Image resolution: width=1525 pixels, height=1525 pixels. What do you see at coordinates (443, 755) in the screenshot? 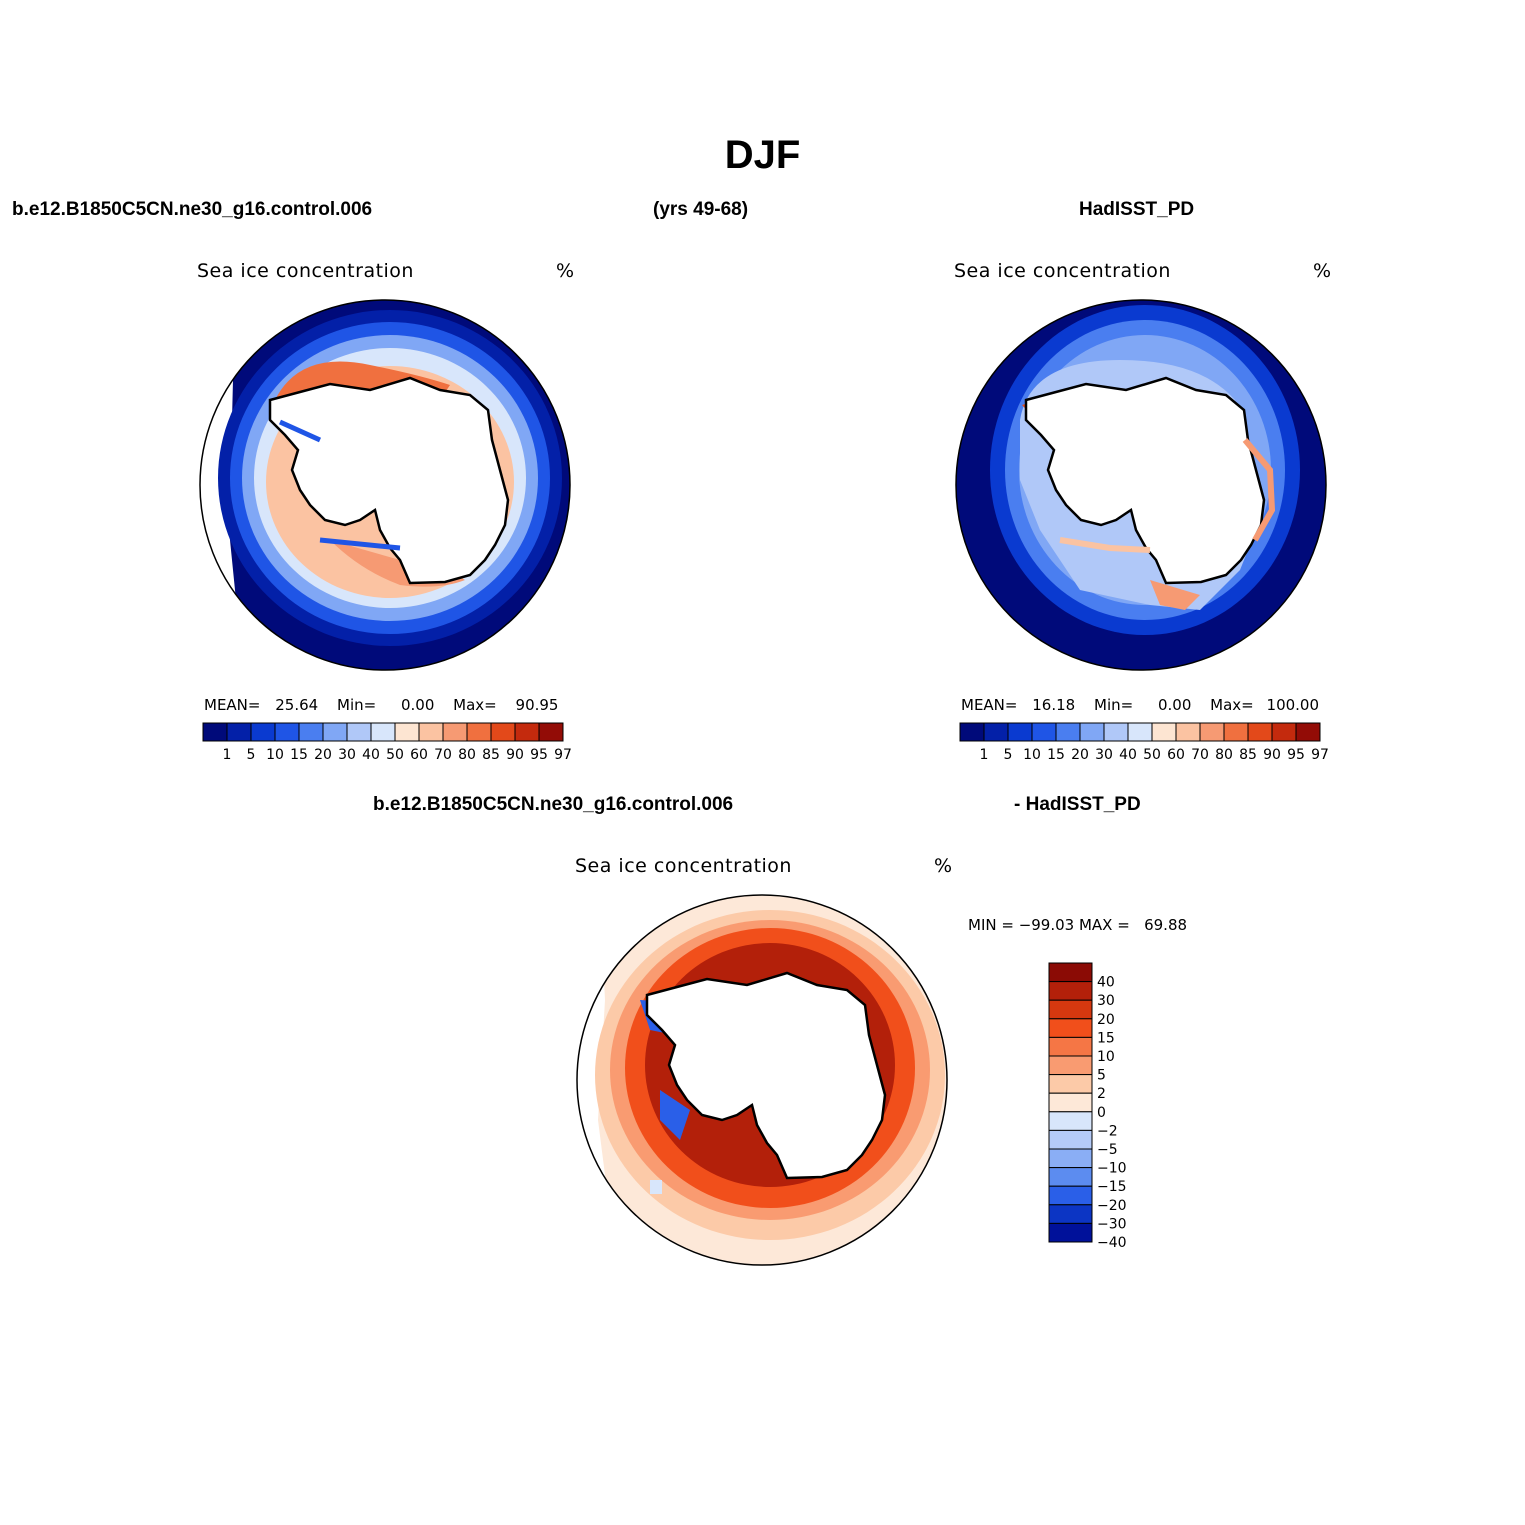
I see `model-legend-label: 70` at bounding box center [443, 755].